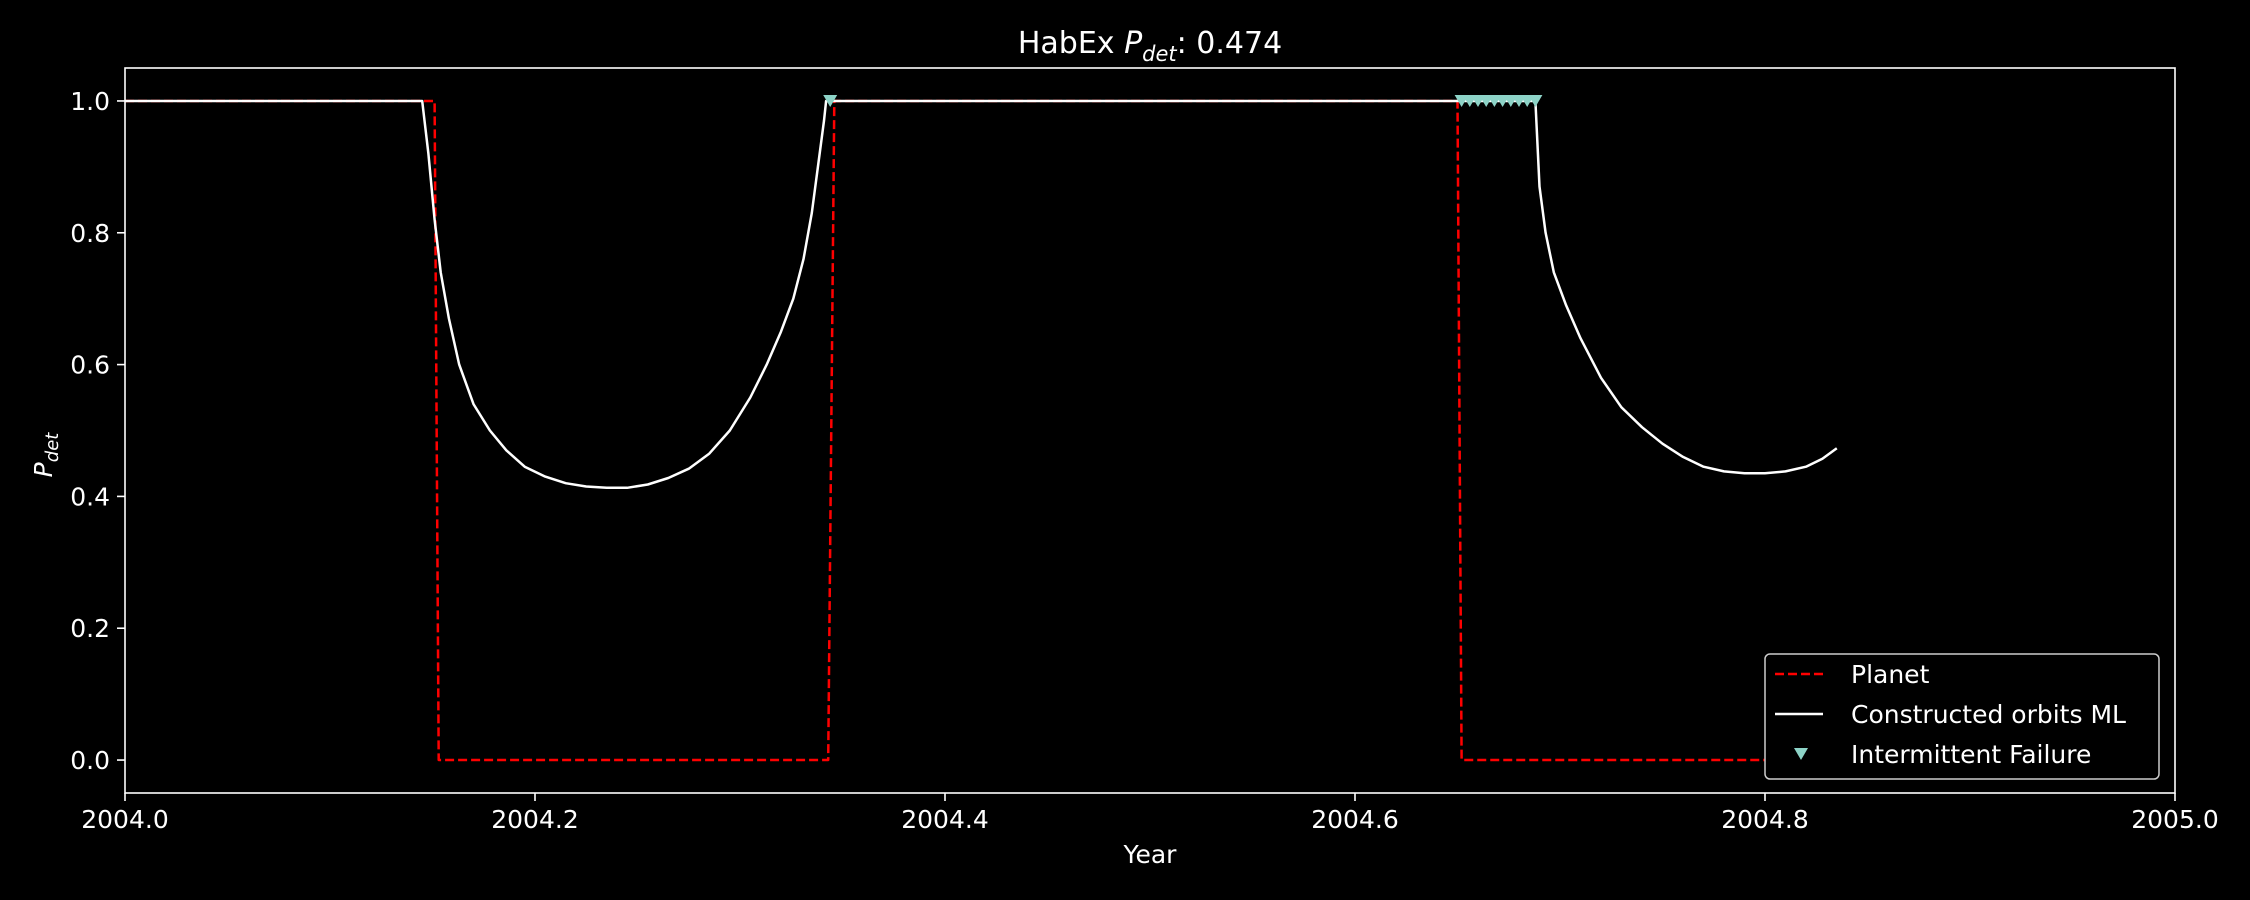 The height and width of the screenshot is (900, 2250). I want to click on y-axis-label-group: Pdet, so click(46, 455).